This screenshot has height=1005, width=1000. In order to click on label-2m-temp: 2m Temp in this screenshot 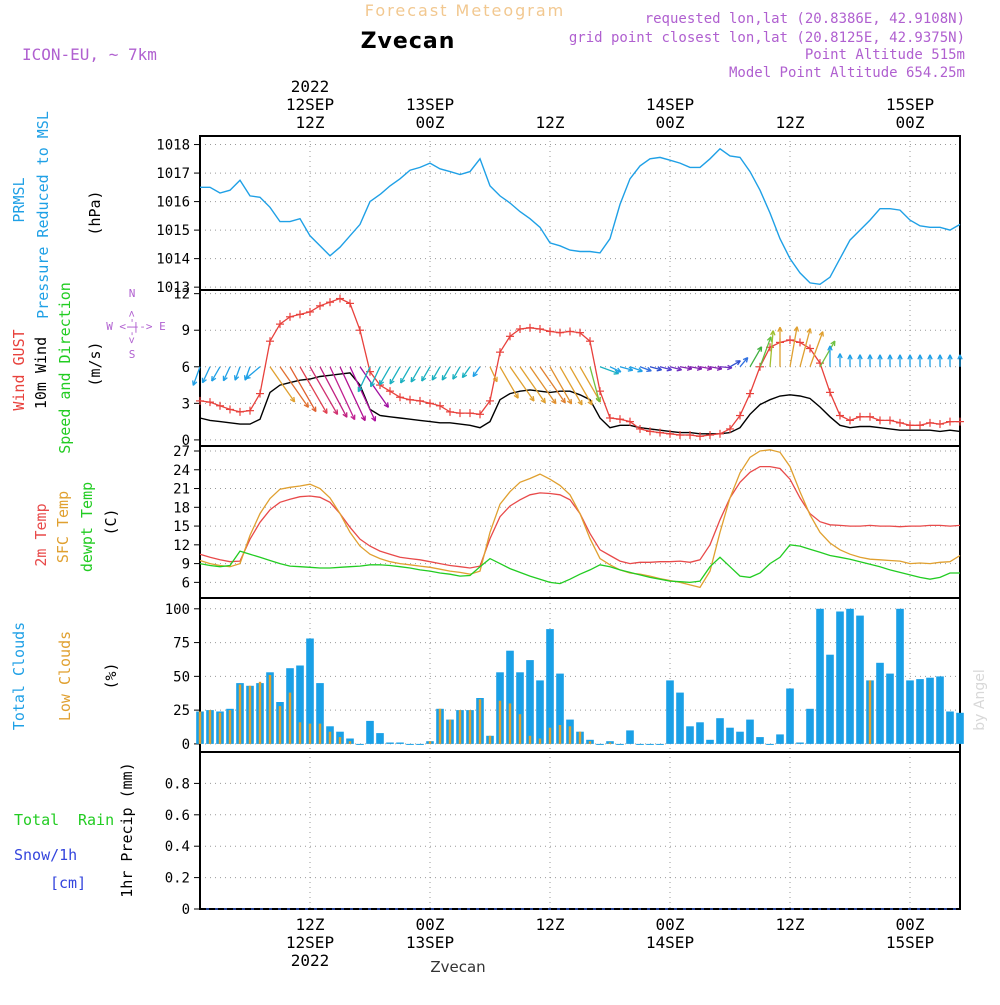, I will do `click(41, 534)`.